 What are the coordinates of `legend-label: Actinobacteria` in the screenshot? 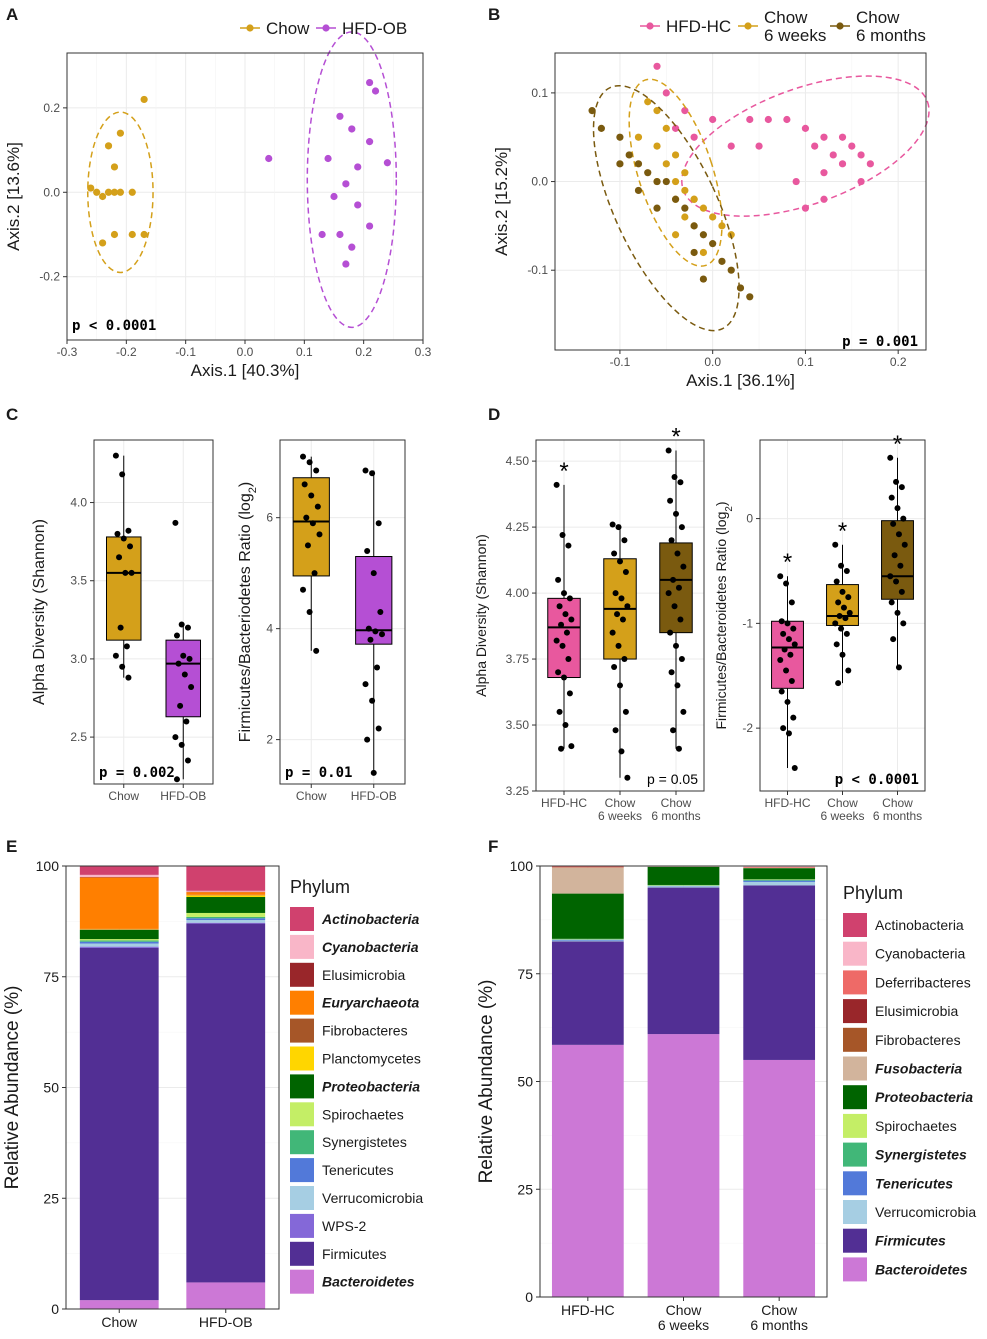 It's located at (370, 919).